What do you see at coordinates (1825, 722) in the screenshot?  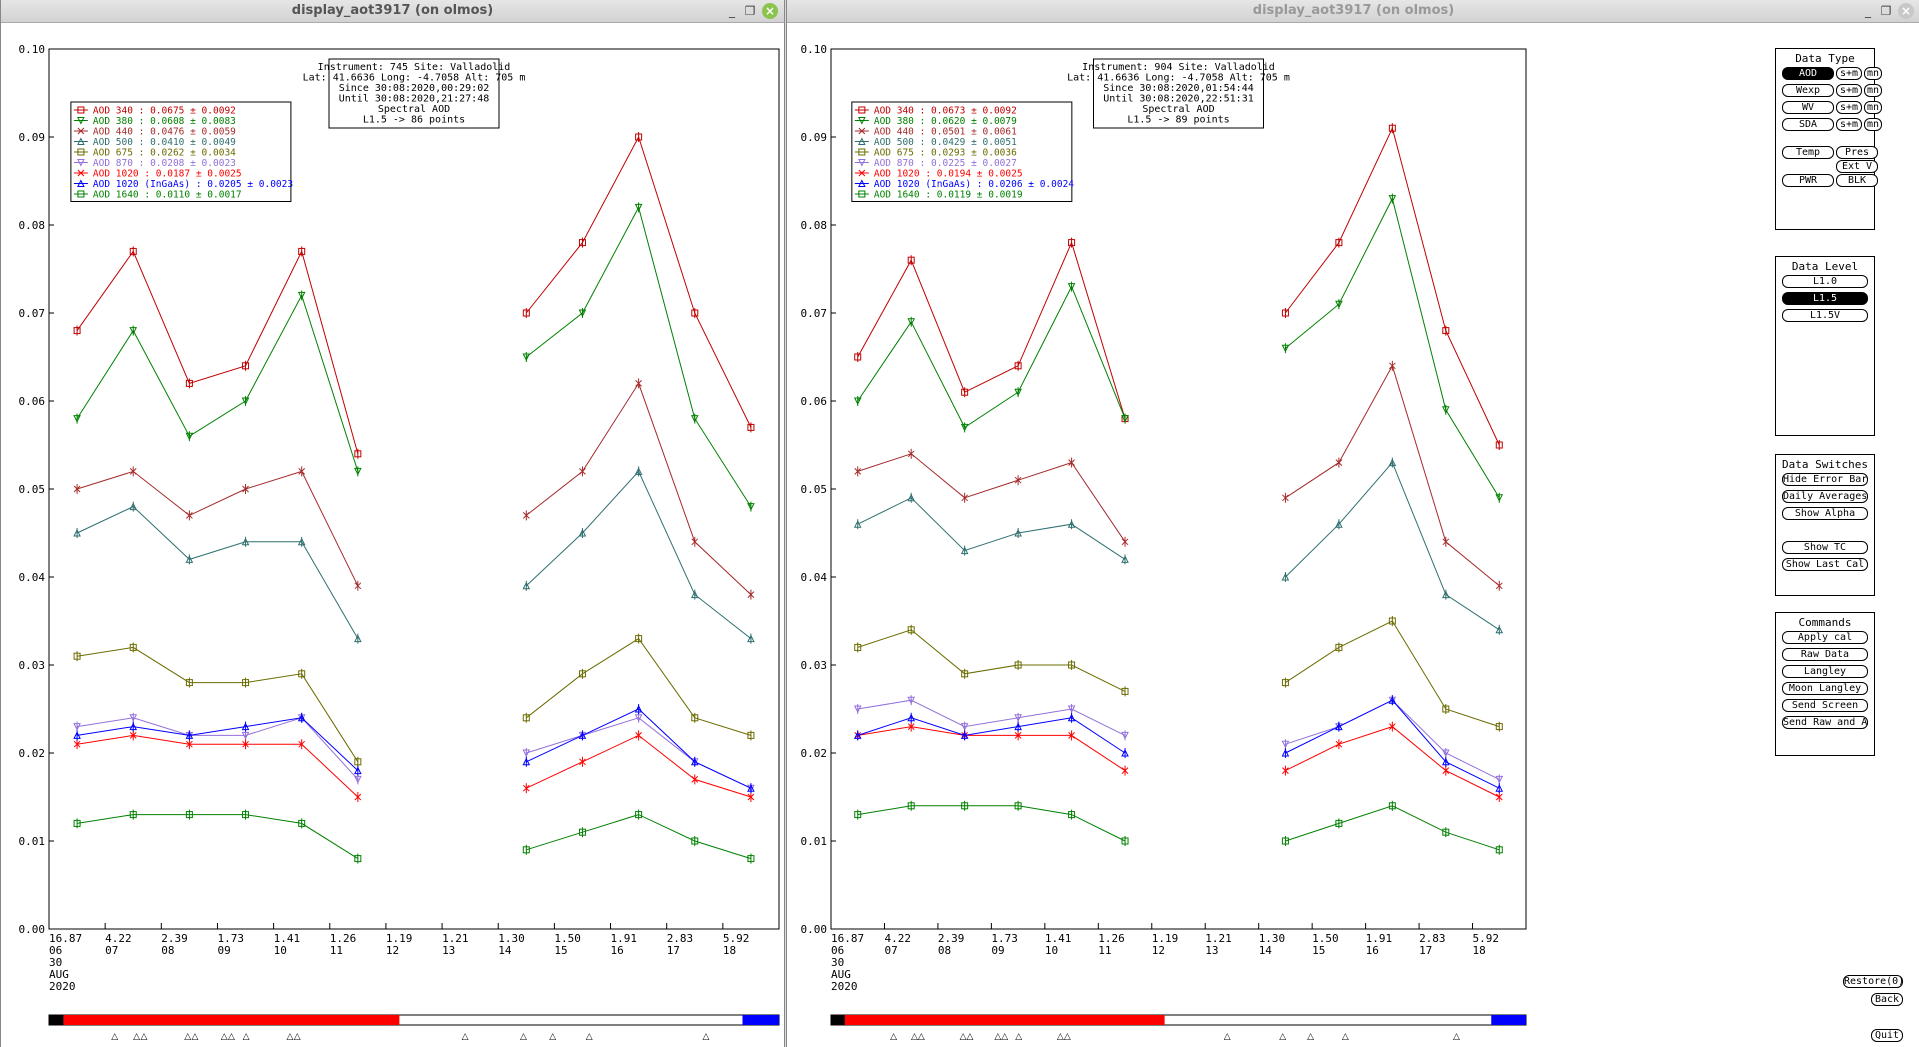 I see `command-button: Send Raw and AOD` at bounding box center [1825, 722].